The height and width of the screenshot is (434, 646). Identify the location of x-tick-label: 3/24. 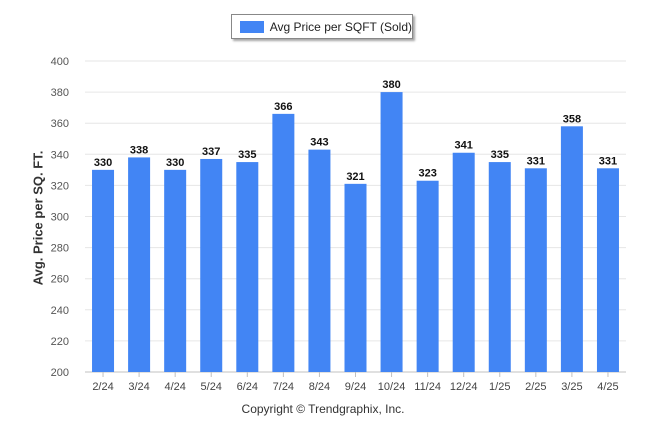
(138, 387).